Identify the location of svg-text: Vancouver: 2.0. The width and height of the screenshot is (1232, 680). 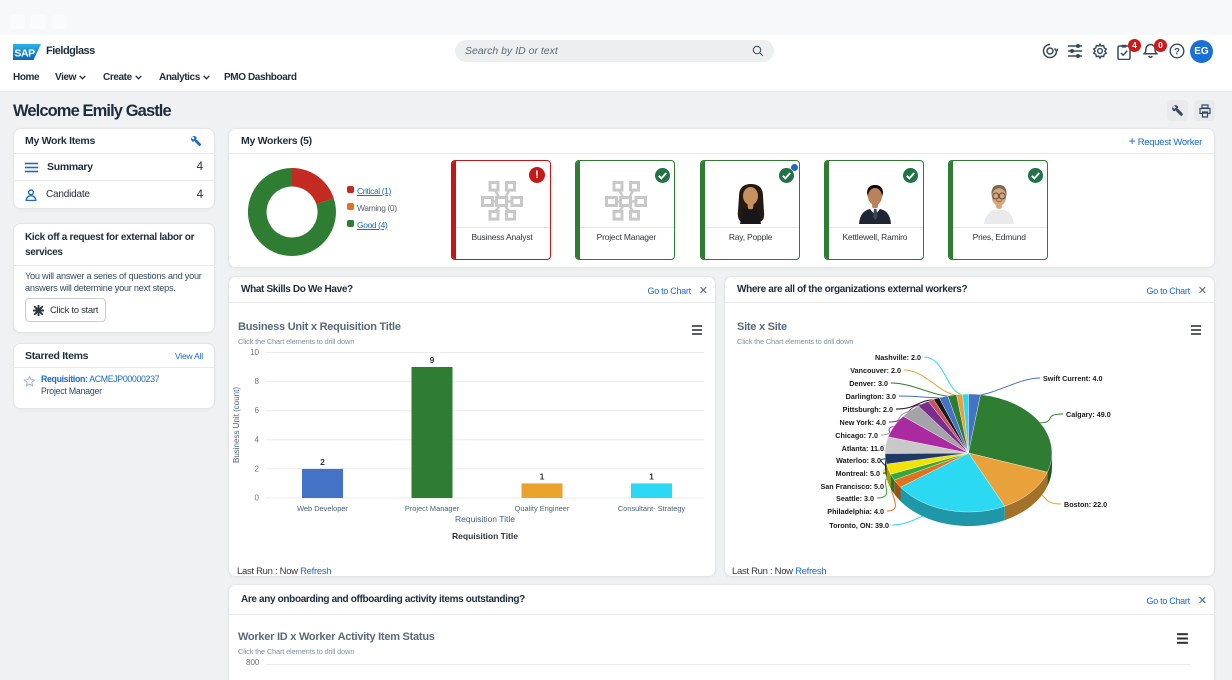
(875, 370).